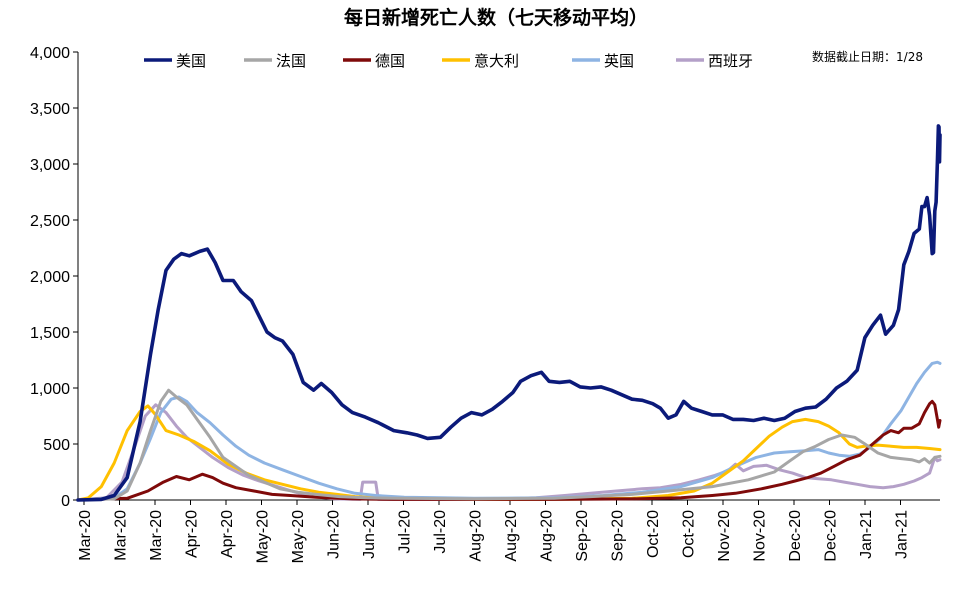 This screenshot has width=966, height=592. Describe the element at coordinates (191, 61) in the screenshot. I see `legend-label: 美国` at that location.